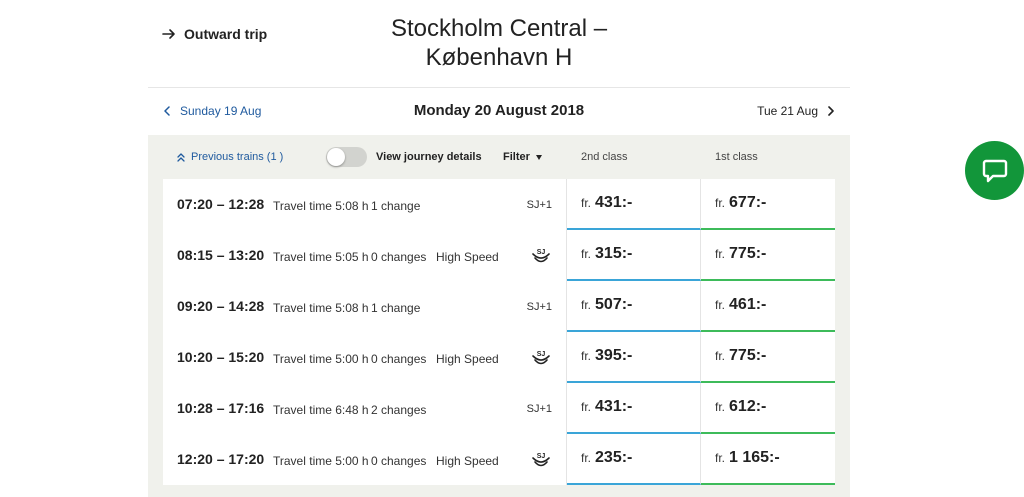 The width and height of the screenshot is (1024, 497). What do you see at coordinates (768, 306) in the screenshot?
I see `first-class-price: fr. 461:-` at bounding box center [768, 306].